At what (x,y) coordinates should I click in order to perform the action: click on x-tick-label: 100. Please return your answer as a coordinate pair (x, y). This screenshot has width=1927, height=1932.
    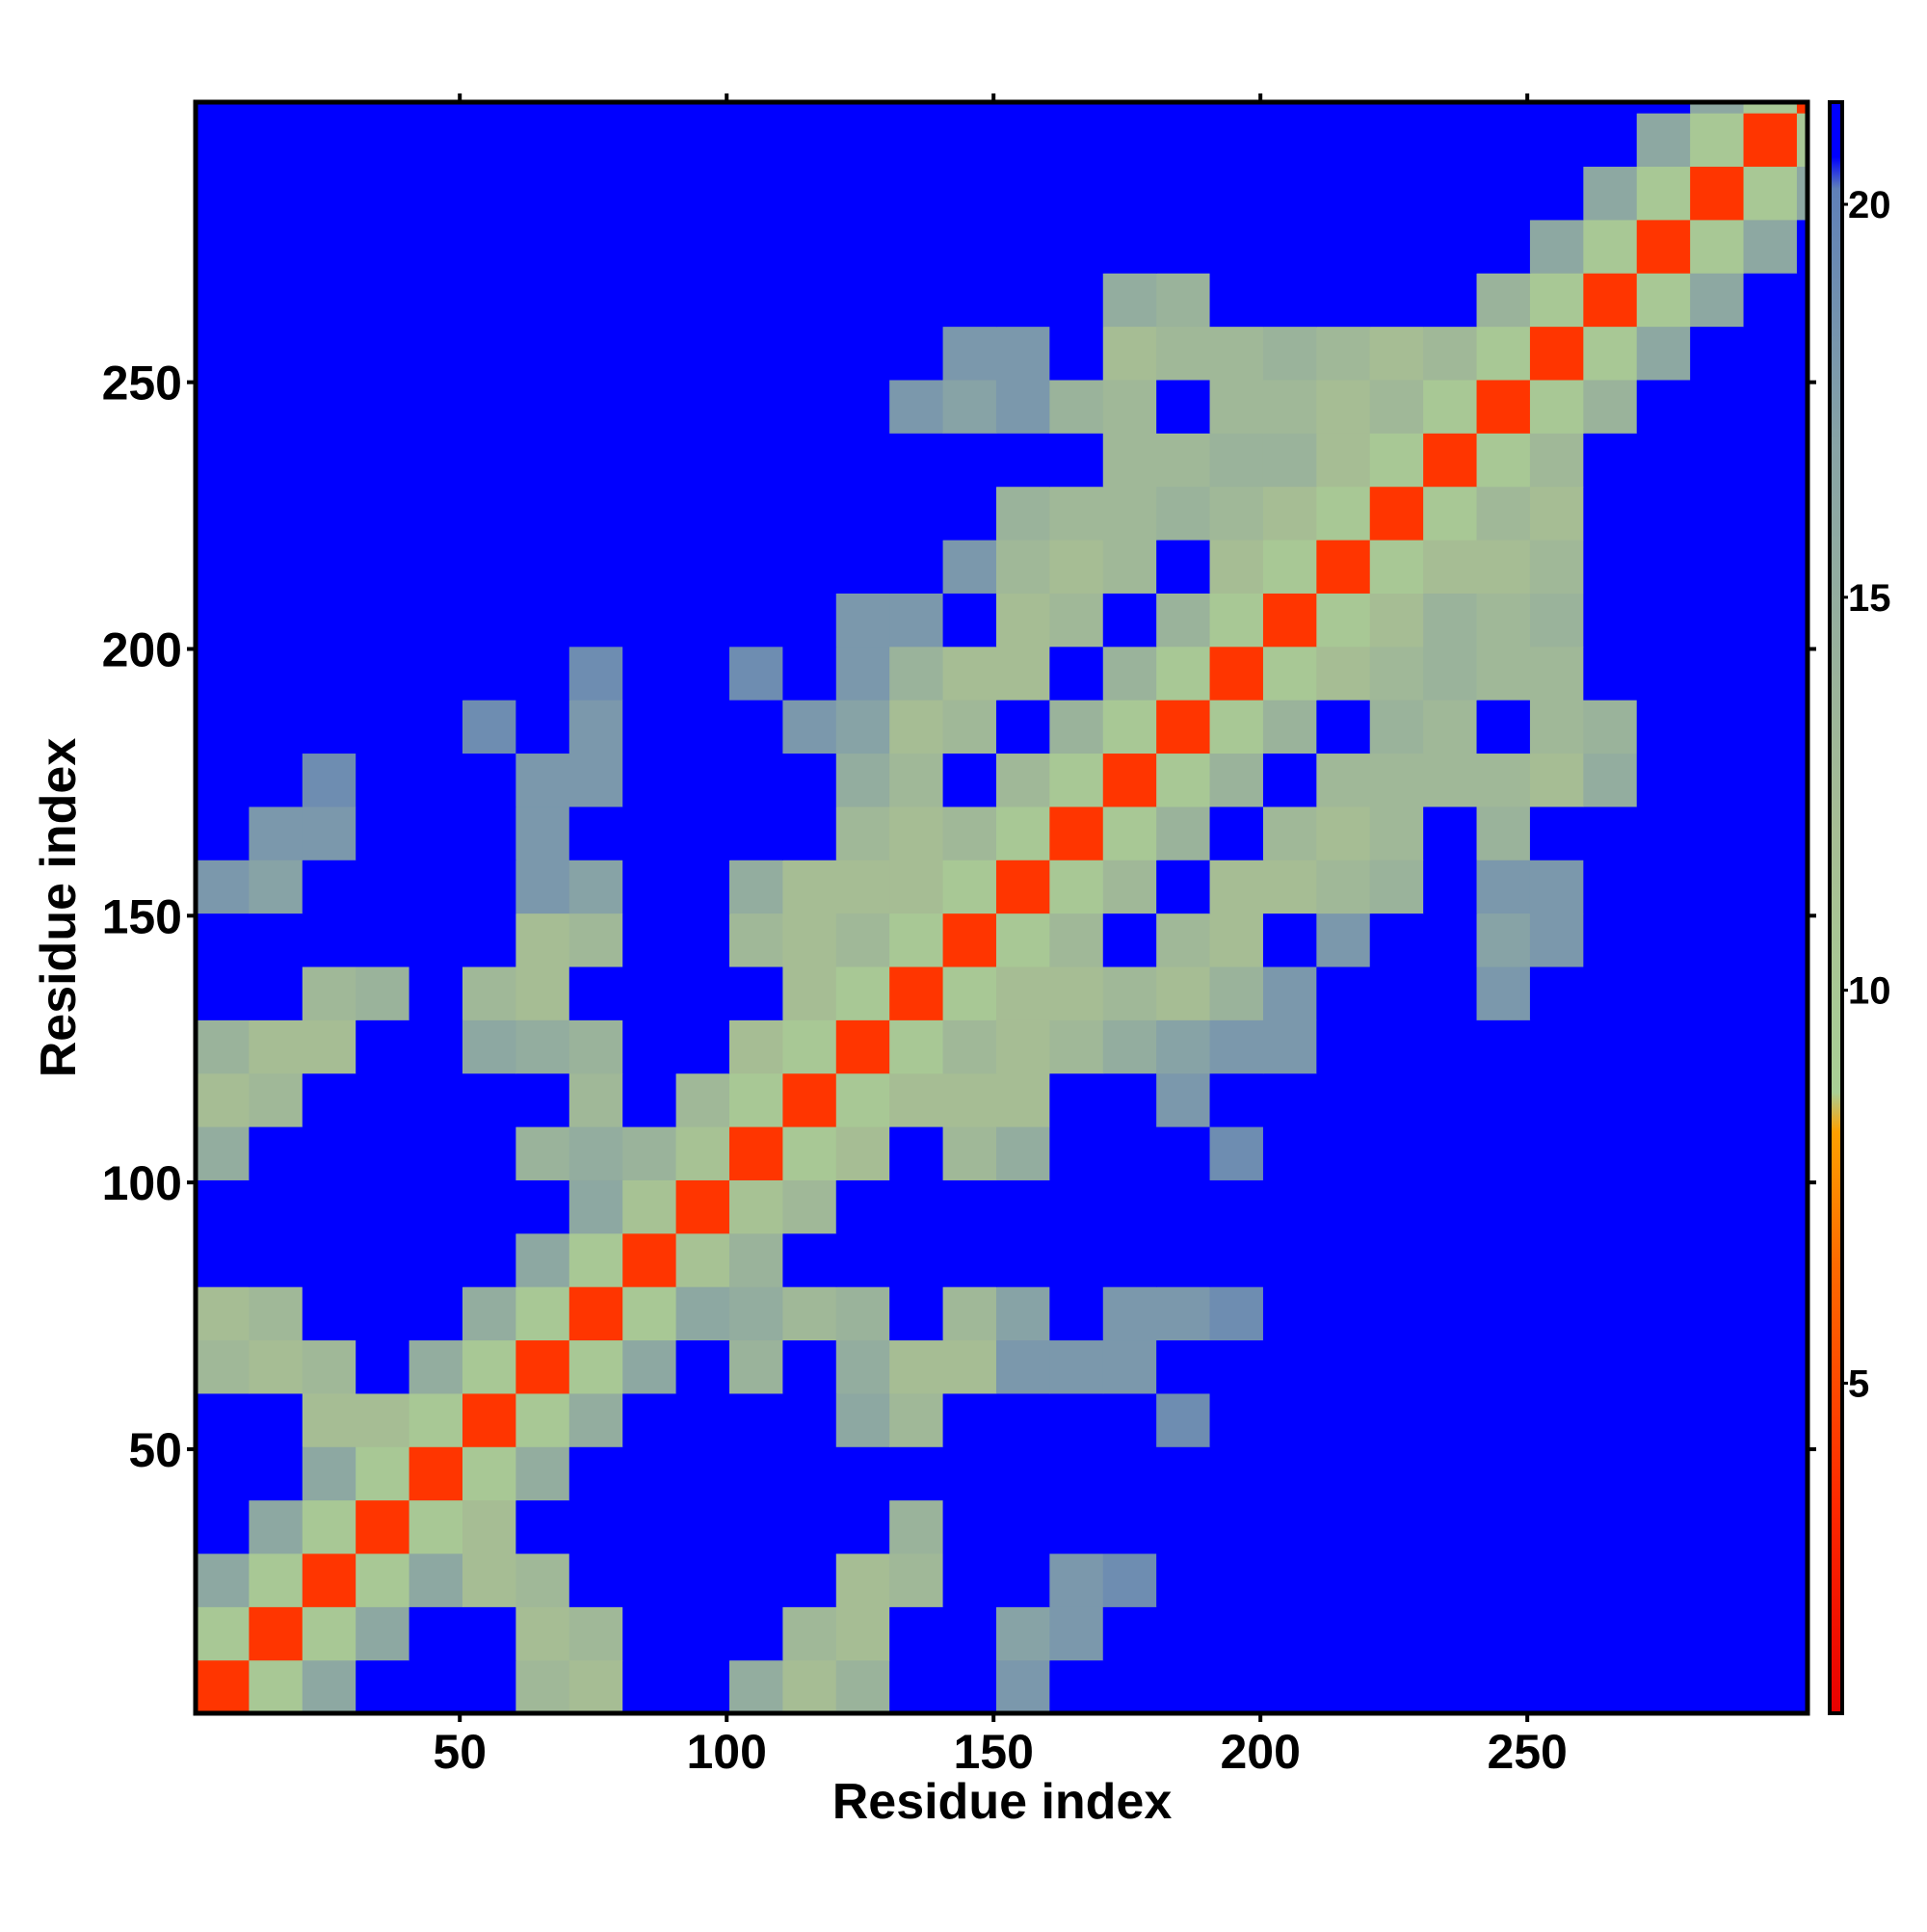
    Looking at the image, I should click on (726, 1752).